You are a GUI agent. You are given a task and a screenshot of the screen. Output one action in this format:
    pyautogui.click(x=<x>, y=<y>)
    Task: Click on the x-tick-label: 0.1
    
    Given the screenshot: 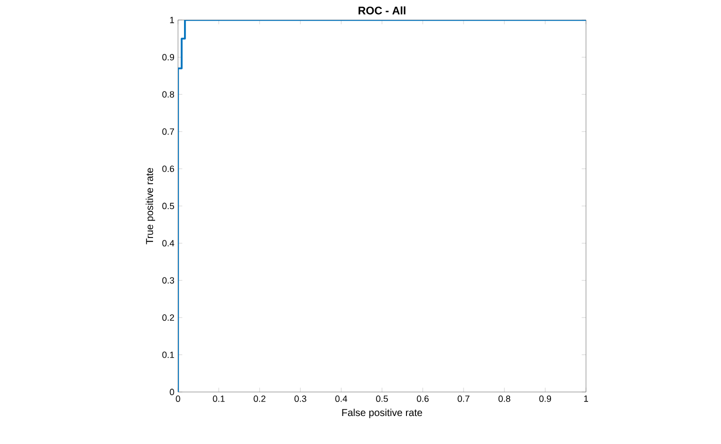 What is the action you would take?
    pyautogui.click(x=218, y=399)
    